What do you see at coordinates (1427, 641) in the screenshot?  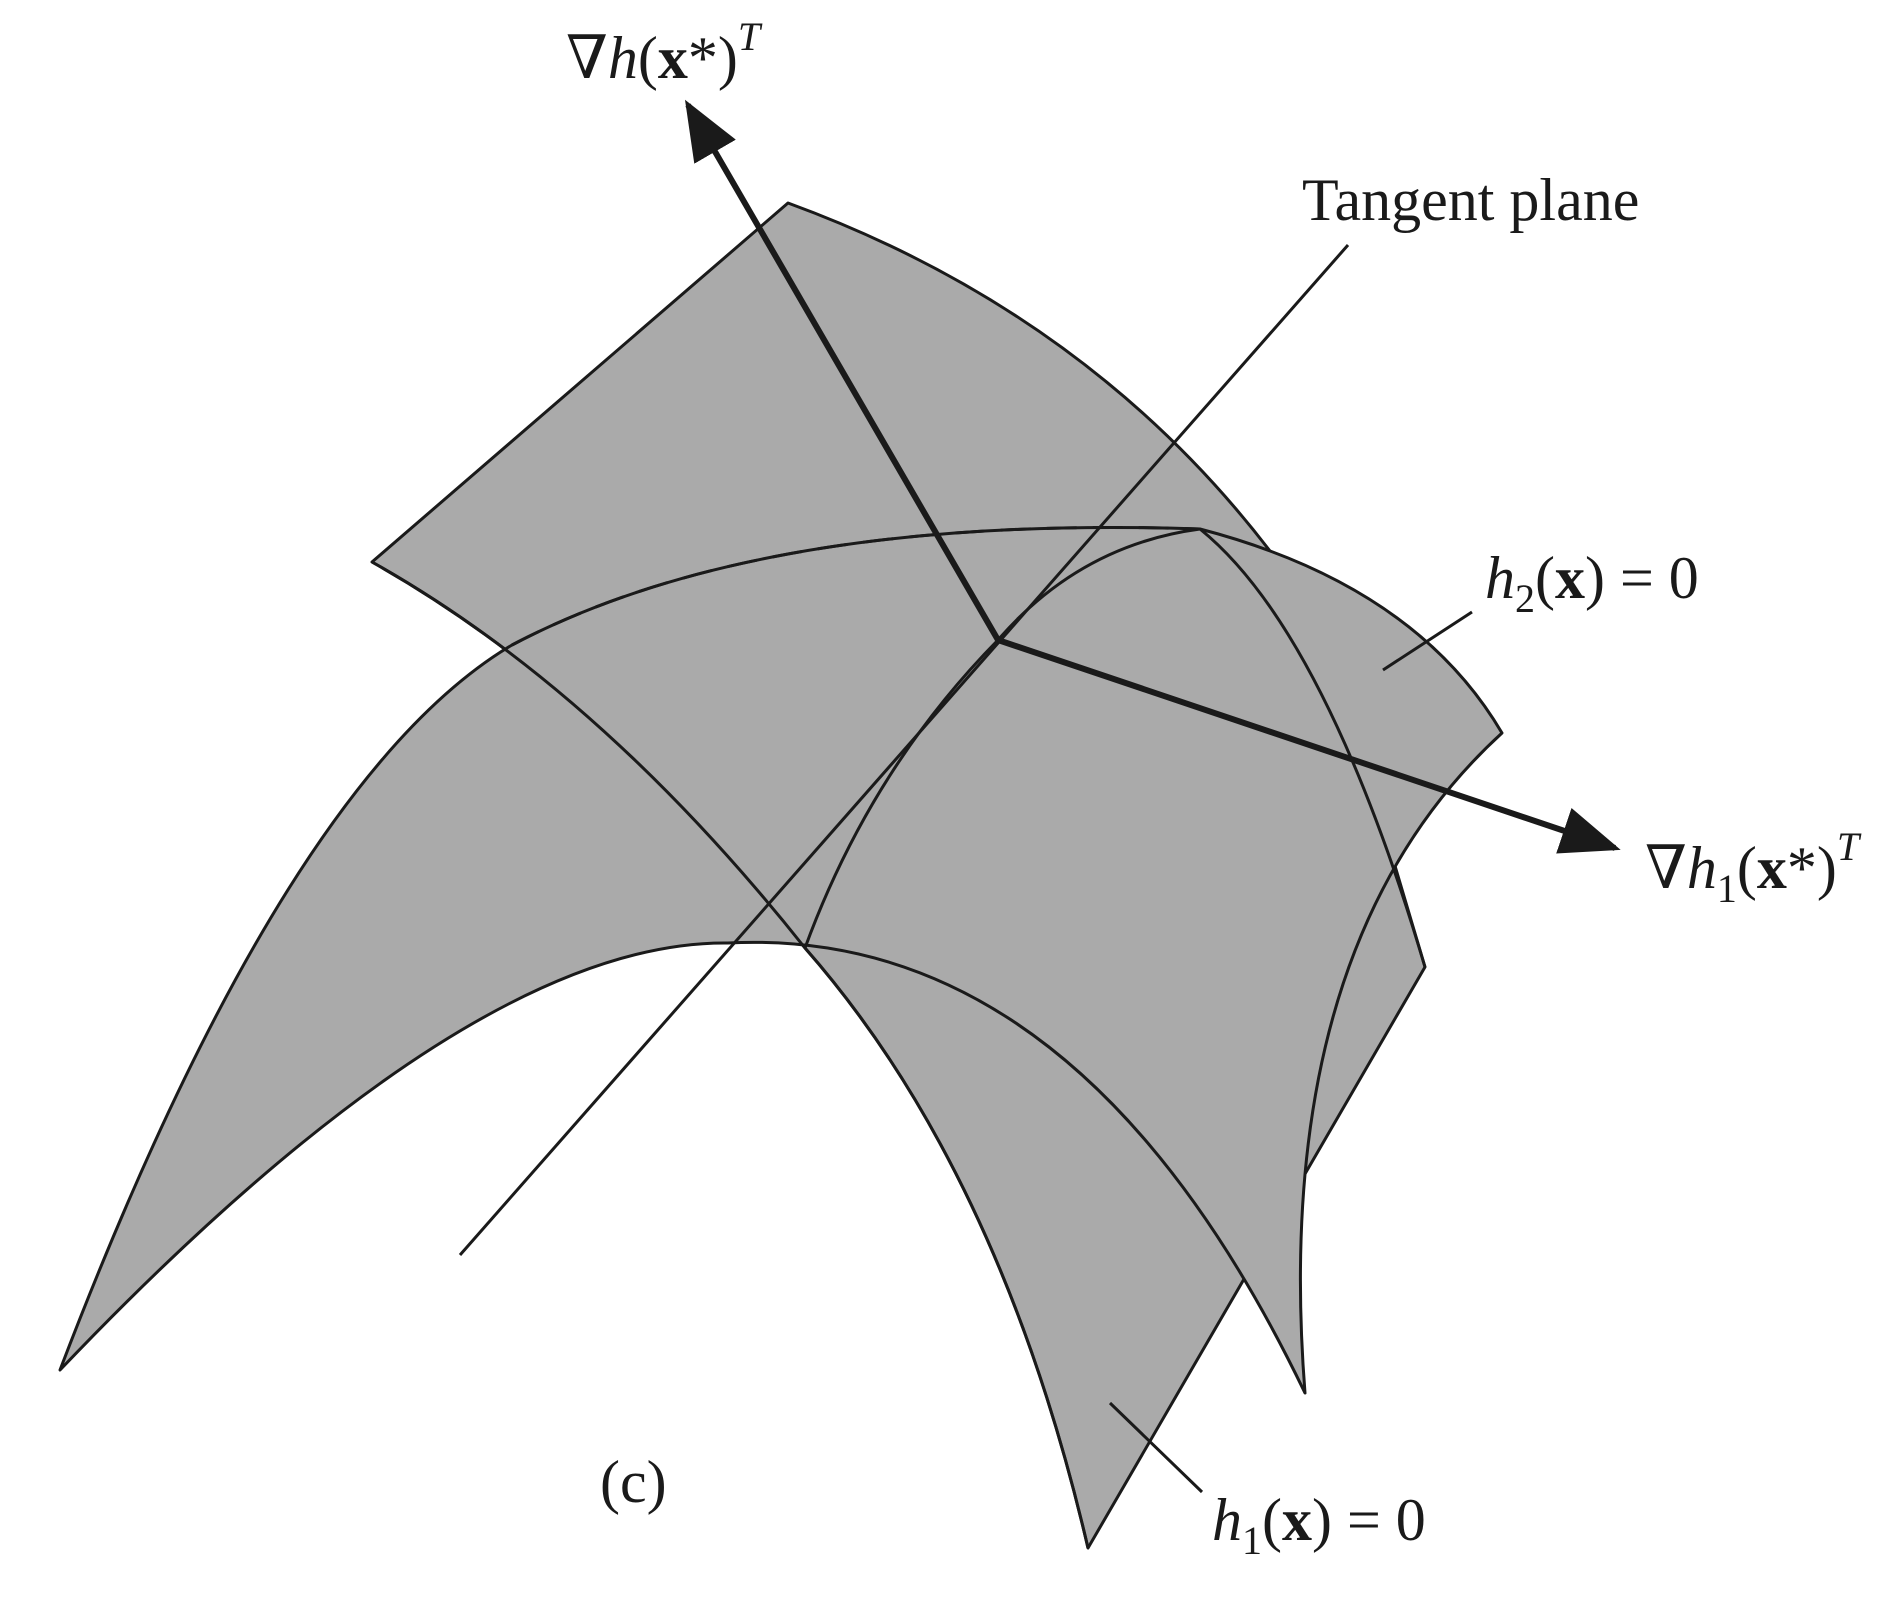 I see `h2-leader-line` at bounding box center [1427, 641].